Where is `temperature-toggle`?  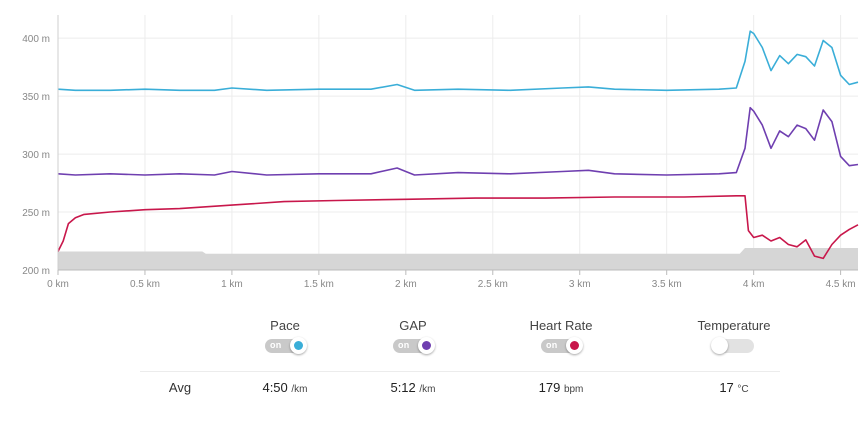 temperature-toggle is located at coordinates (732, 345).